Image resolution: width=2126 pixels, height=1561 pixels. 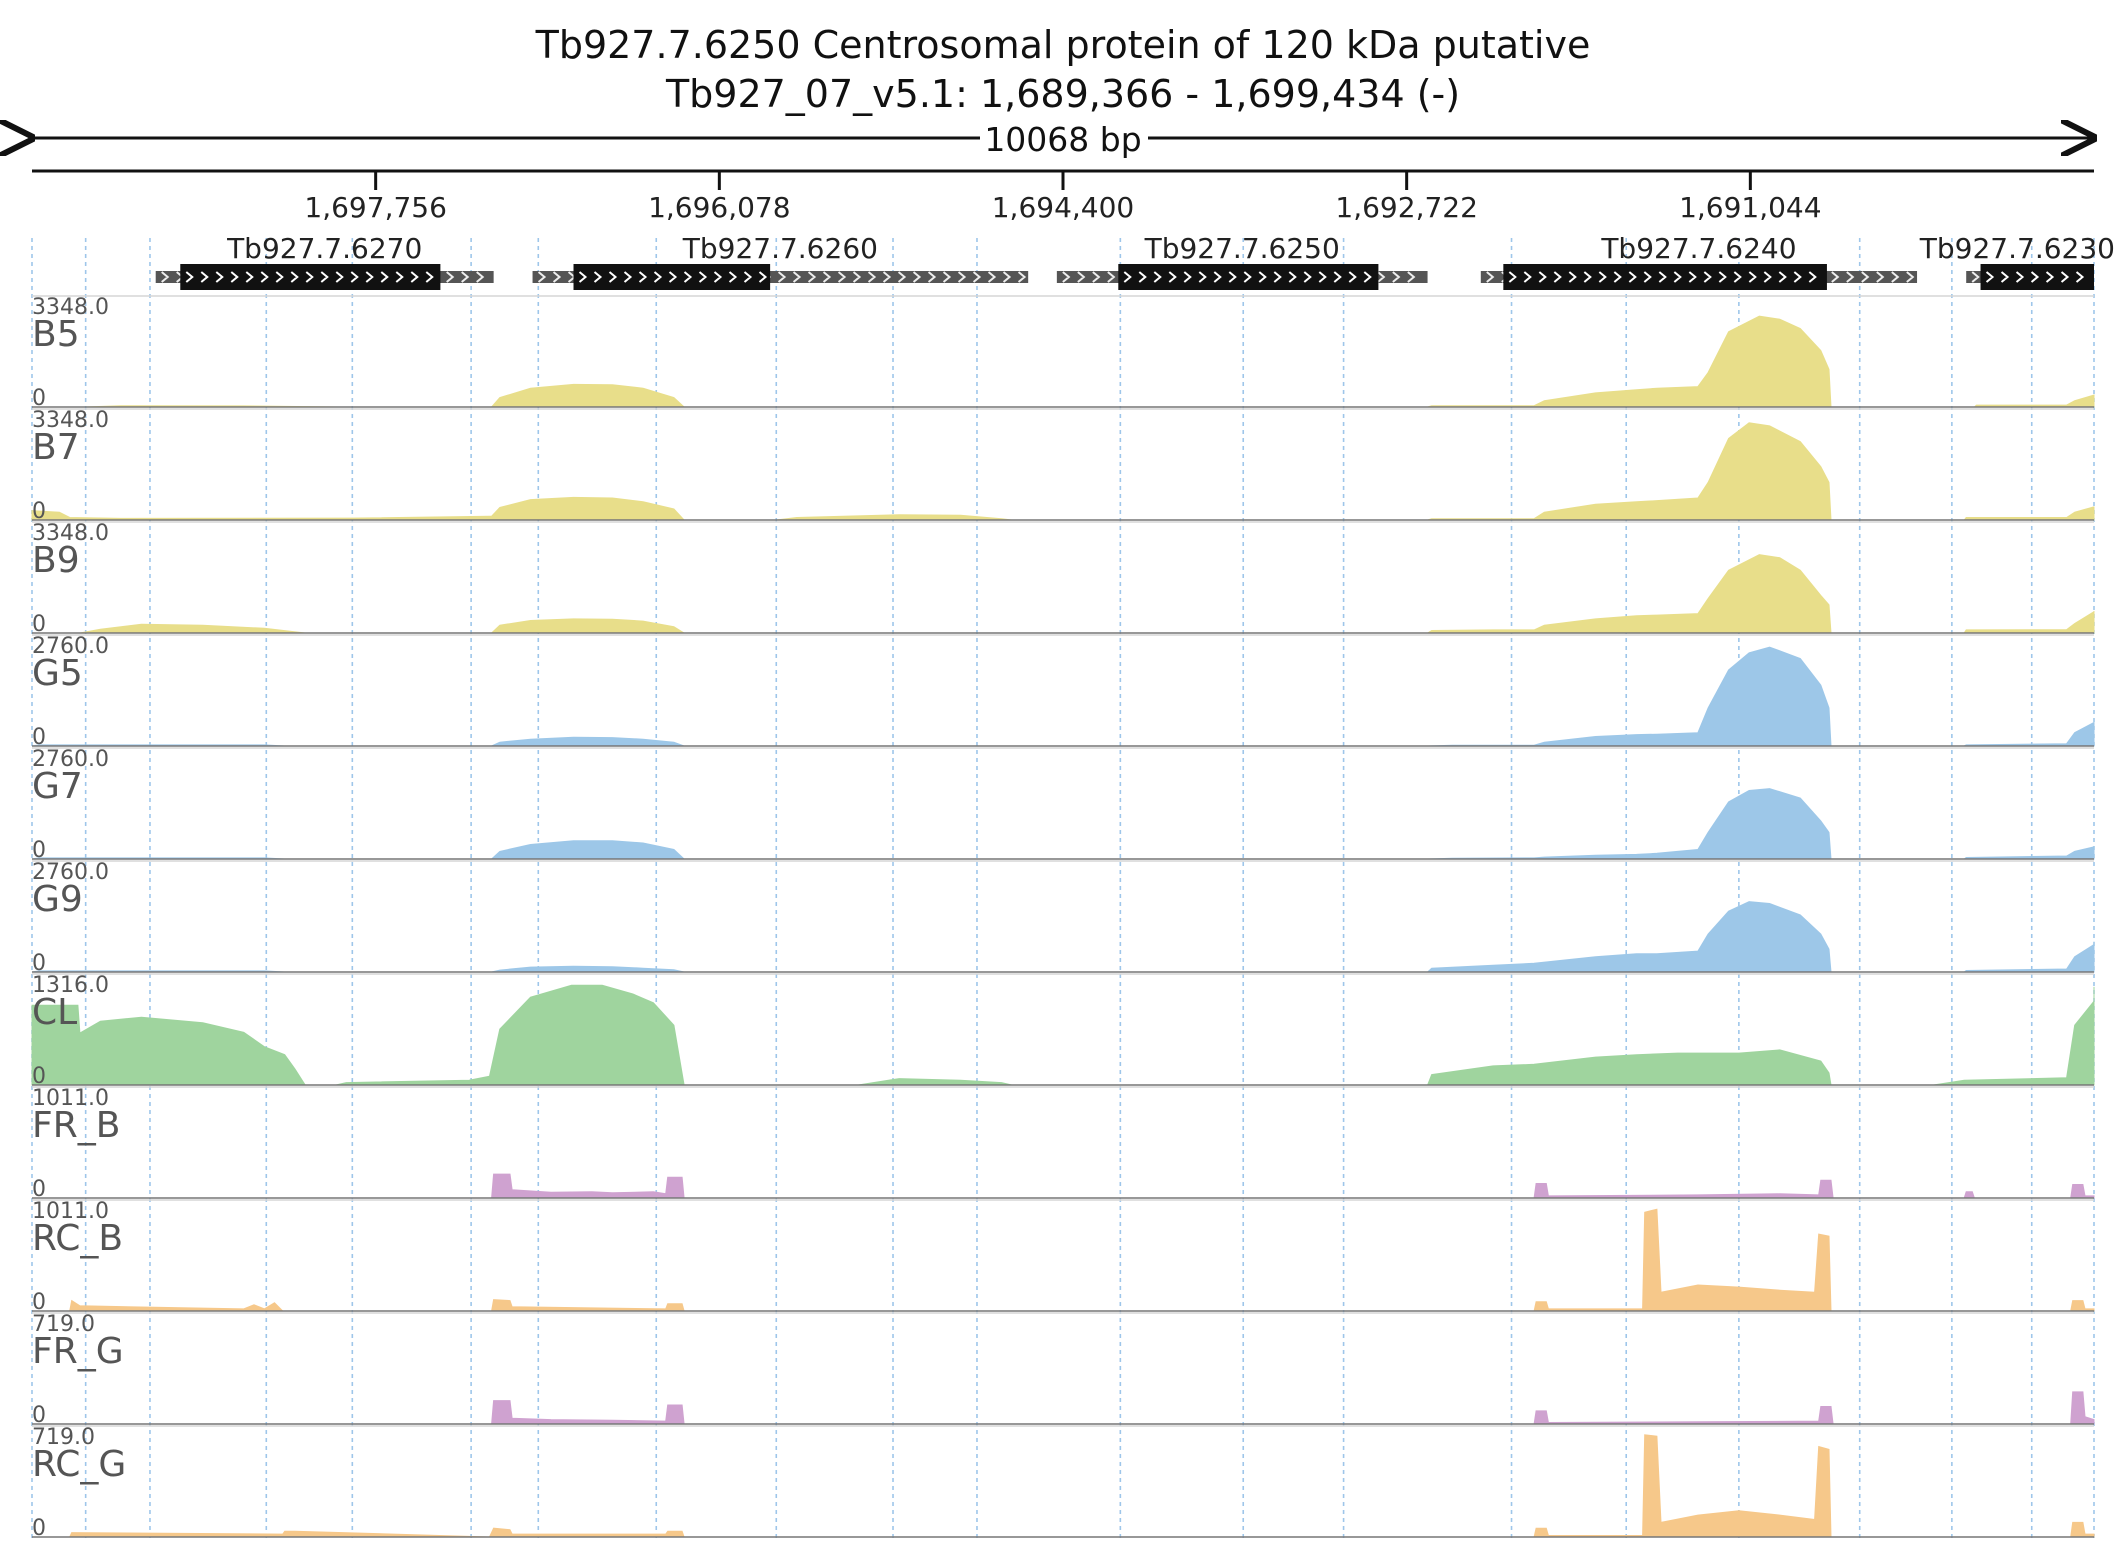 I want to click on track-name: G5, so click(x=57, y=673).